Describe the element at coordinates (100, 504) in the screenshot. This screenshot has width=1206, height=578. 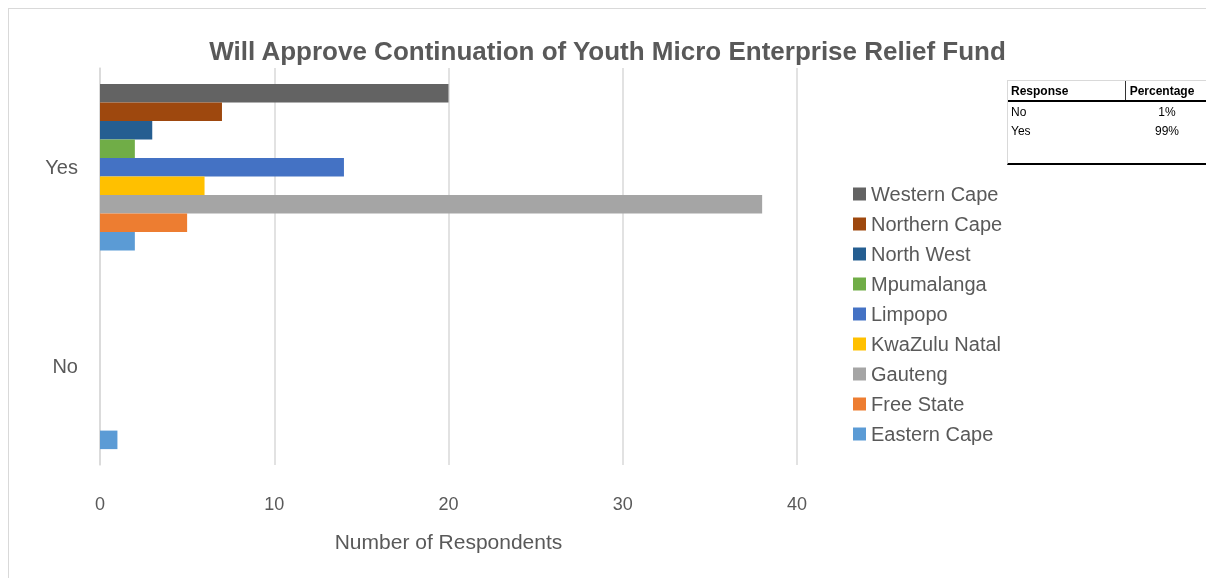
I see `x-tick-label: 0` at that location.